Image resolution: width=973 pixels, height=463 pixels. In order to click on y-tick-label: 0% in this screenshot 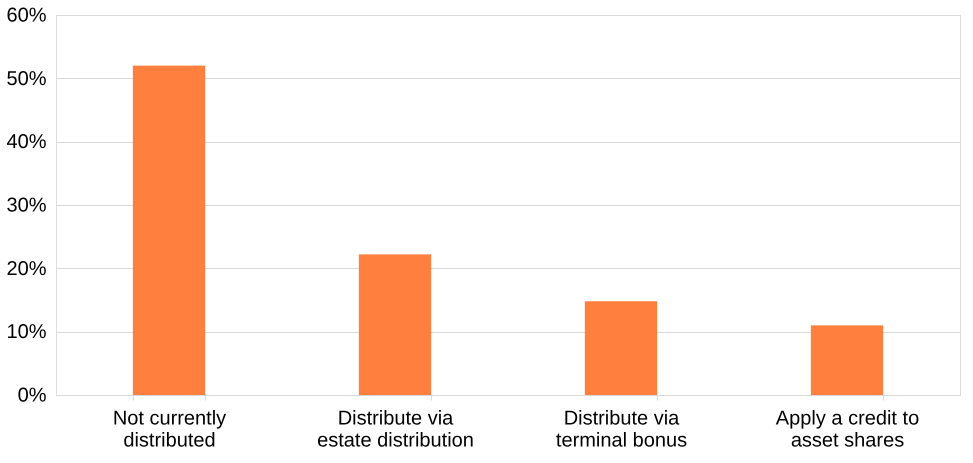, I will do `click(32, 395)`.